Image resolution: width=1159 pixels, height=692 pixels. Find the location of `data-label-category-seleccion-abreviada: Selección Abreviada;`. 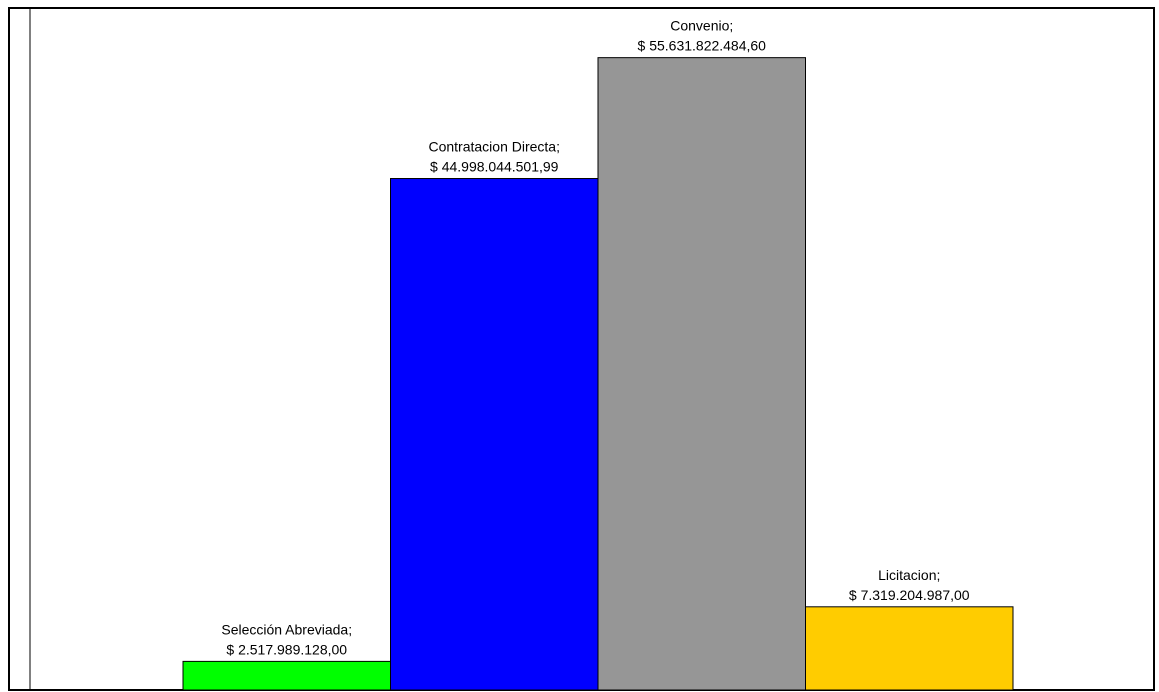

data-label-category-seleccion-abreviada: Selección Abreviada; is located at coordinates (286, 629).